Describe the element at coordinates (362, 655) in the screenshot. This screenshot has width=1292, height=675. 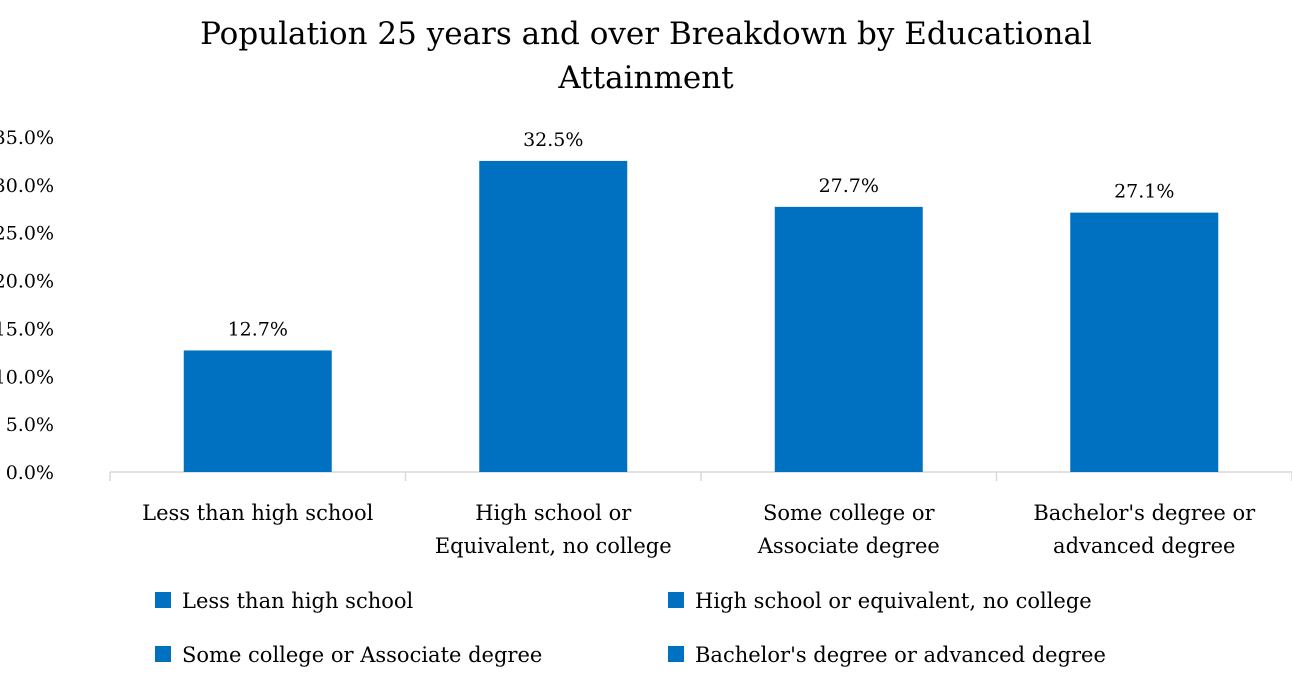
I see `legend-label: Some college or Associate degree` at that location.